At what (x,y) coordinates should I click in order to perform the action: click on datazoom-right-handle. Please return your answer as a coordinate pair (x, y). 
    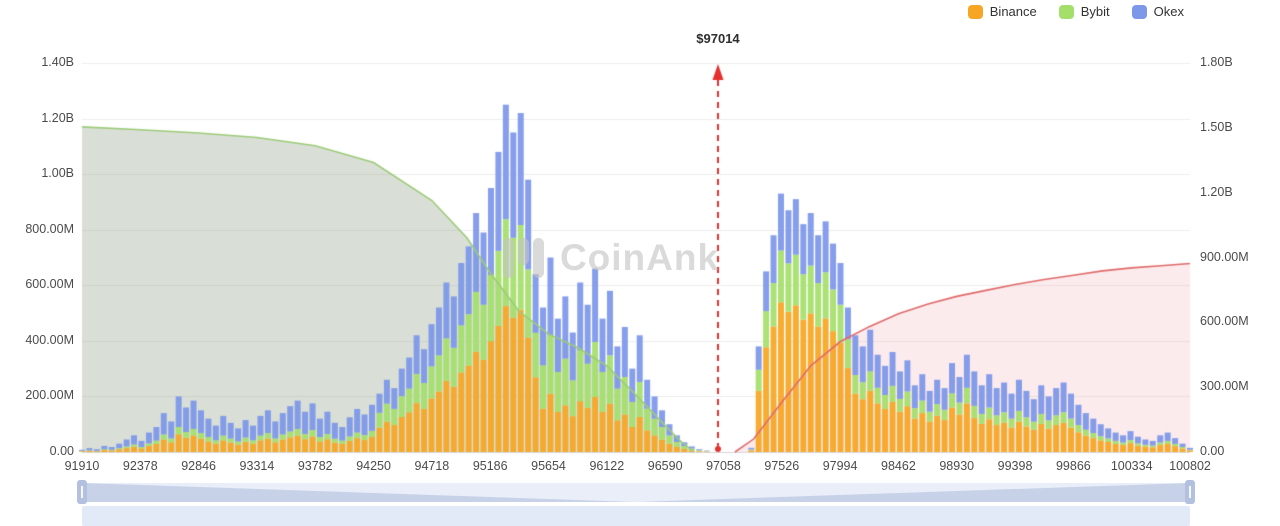
    Looking at the image, I should click on (1190, 492).